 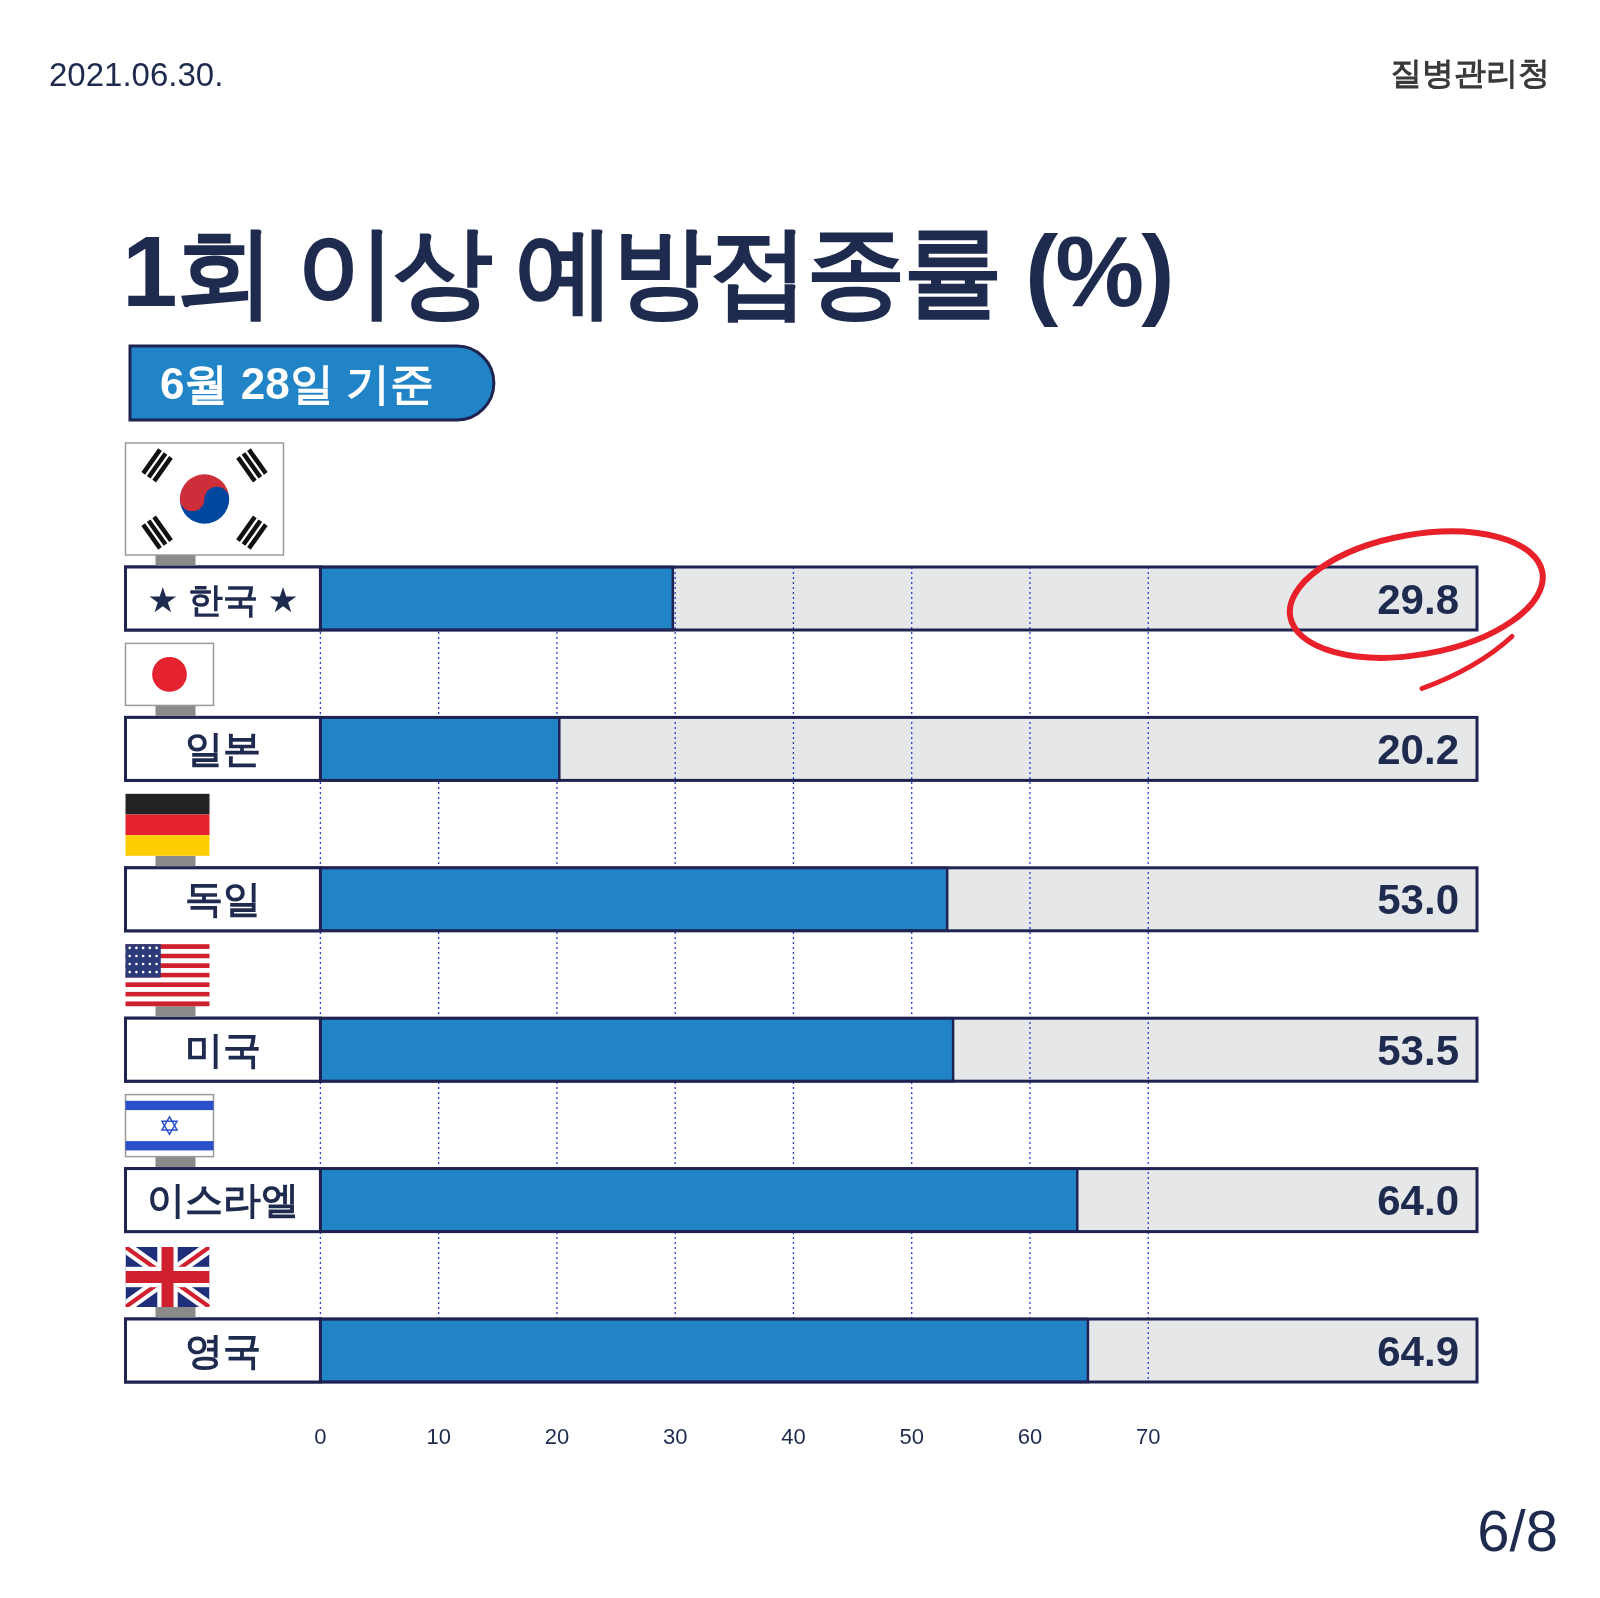 What do you see at coordinates (1418, 1351) in the screenshot?
I see `value-label: 64.9` at bounding box center [1418, 1351].